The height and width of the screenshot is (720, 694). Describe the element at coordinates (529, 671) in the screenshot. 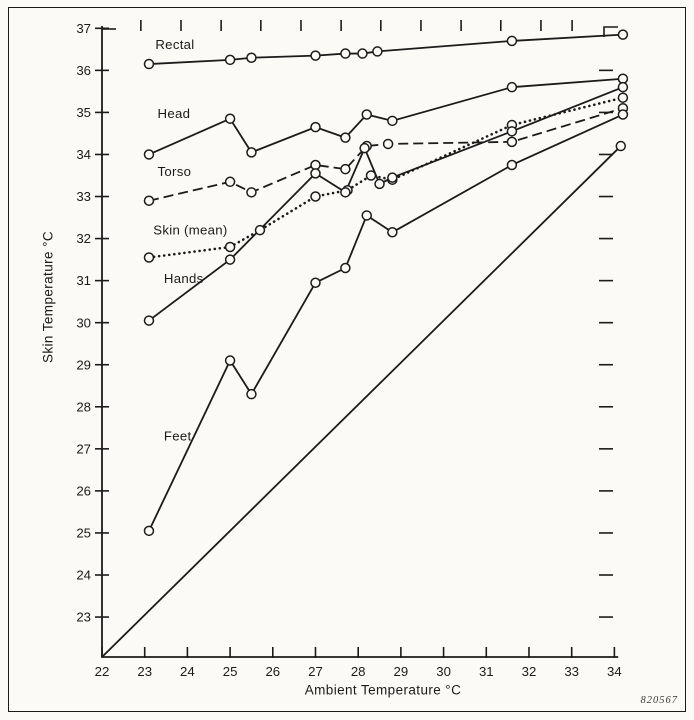

I see `x-tick-label: 32` at that location.